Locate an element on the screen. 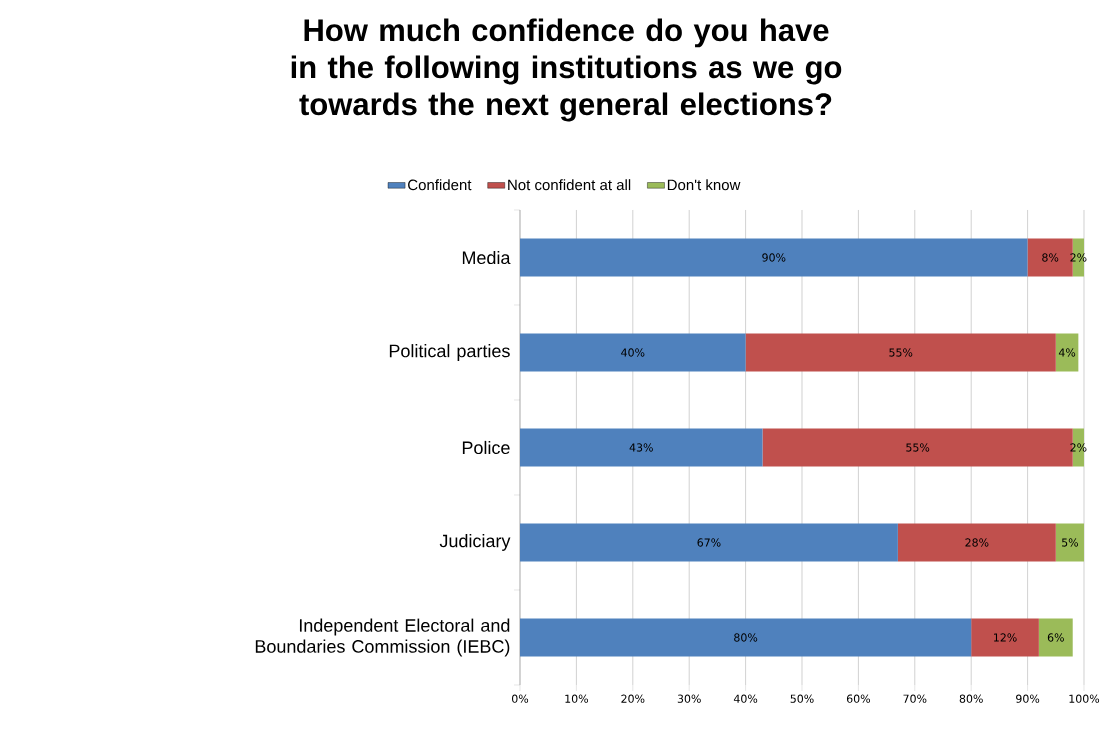 The width and height of the screenshot is (1112, 730). legend-label: Confident is located at coordinates (440, 185).